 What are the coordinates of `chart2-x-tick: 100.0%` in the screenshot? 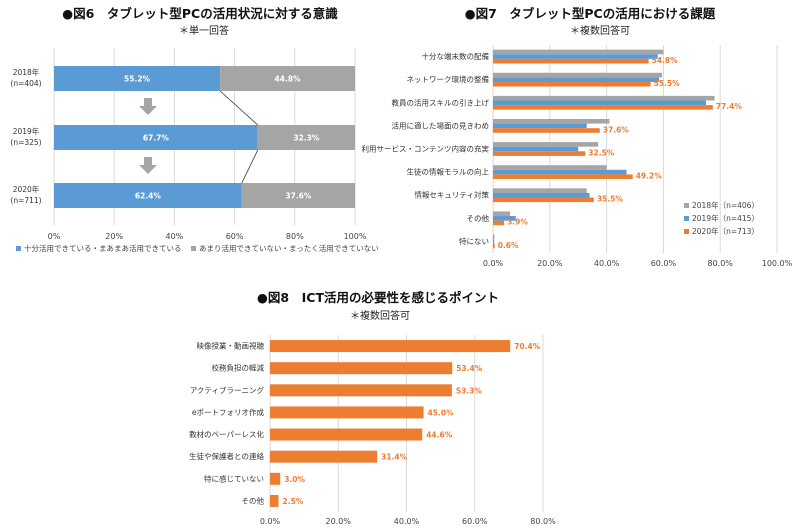 It's located at (777, 263).